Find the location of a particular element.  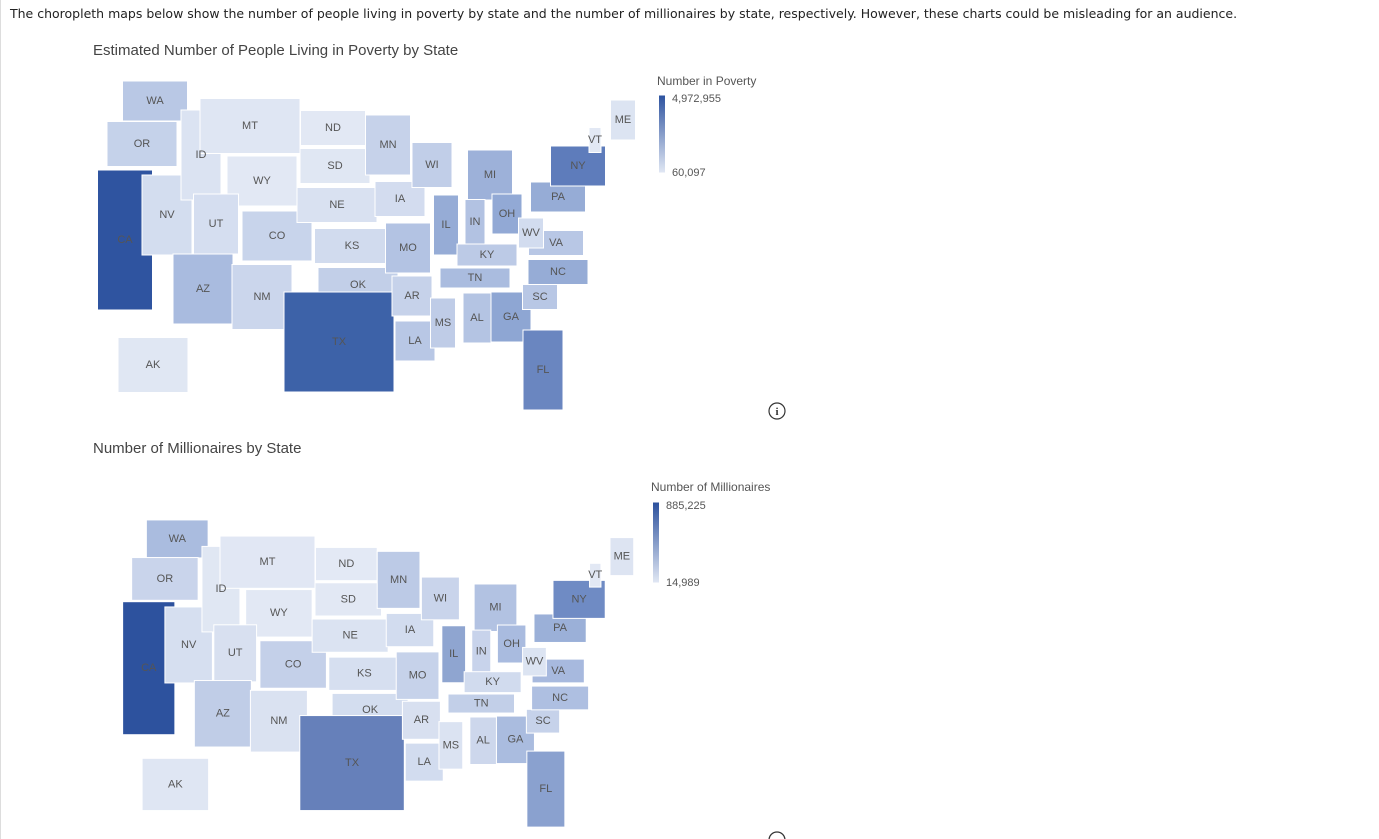

state-label: NV is located at coordinates (167, 215).